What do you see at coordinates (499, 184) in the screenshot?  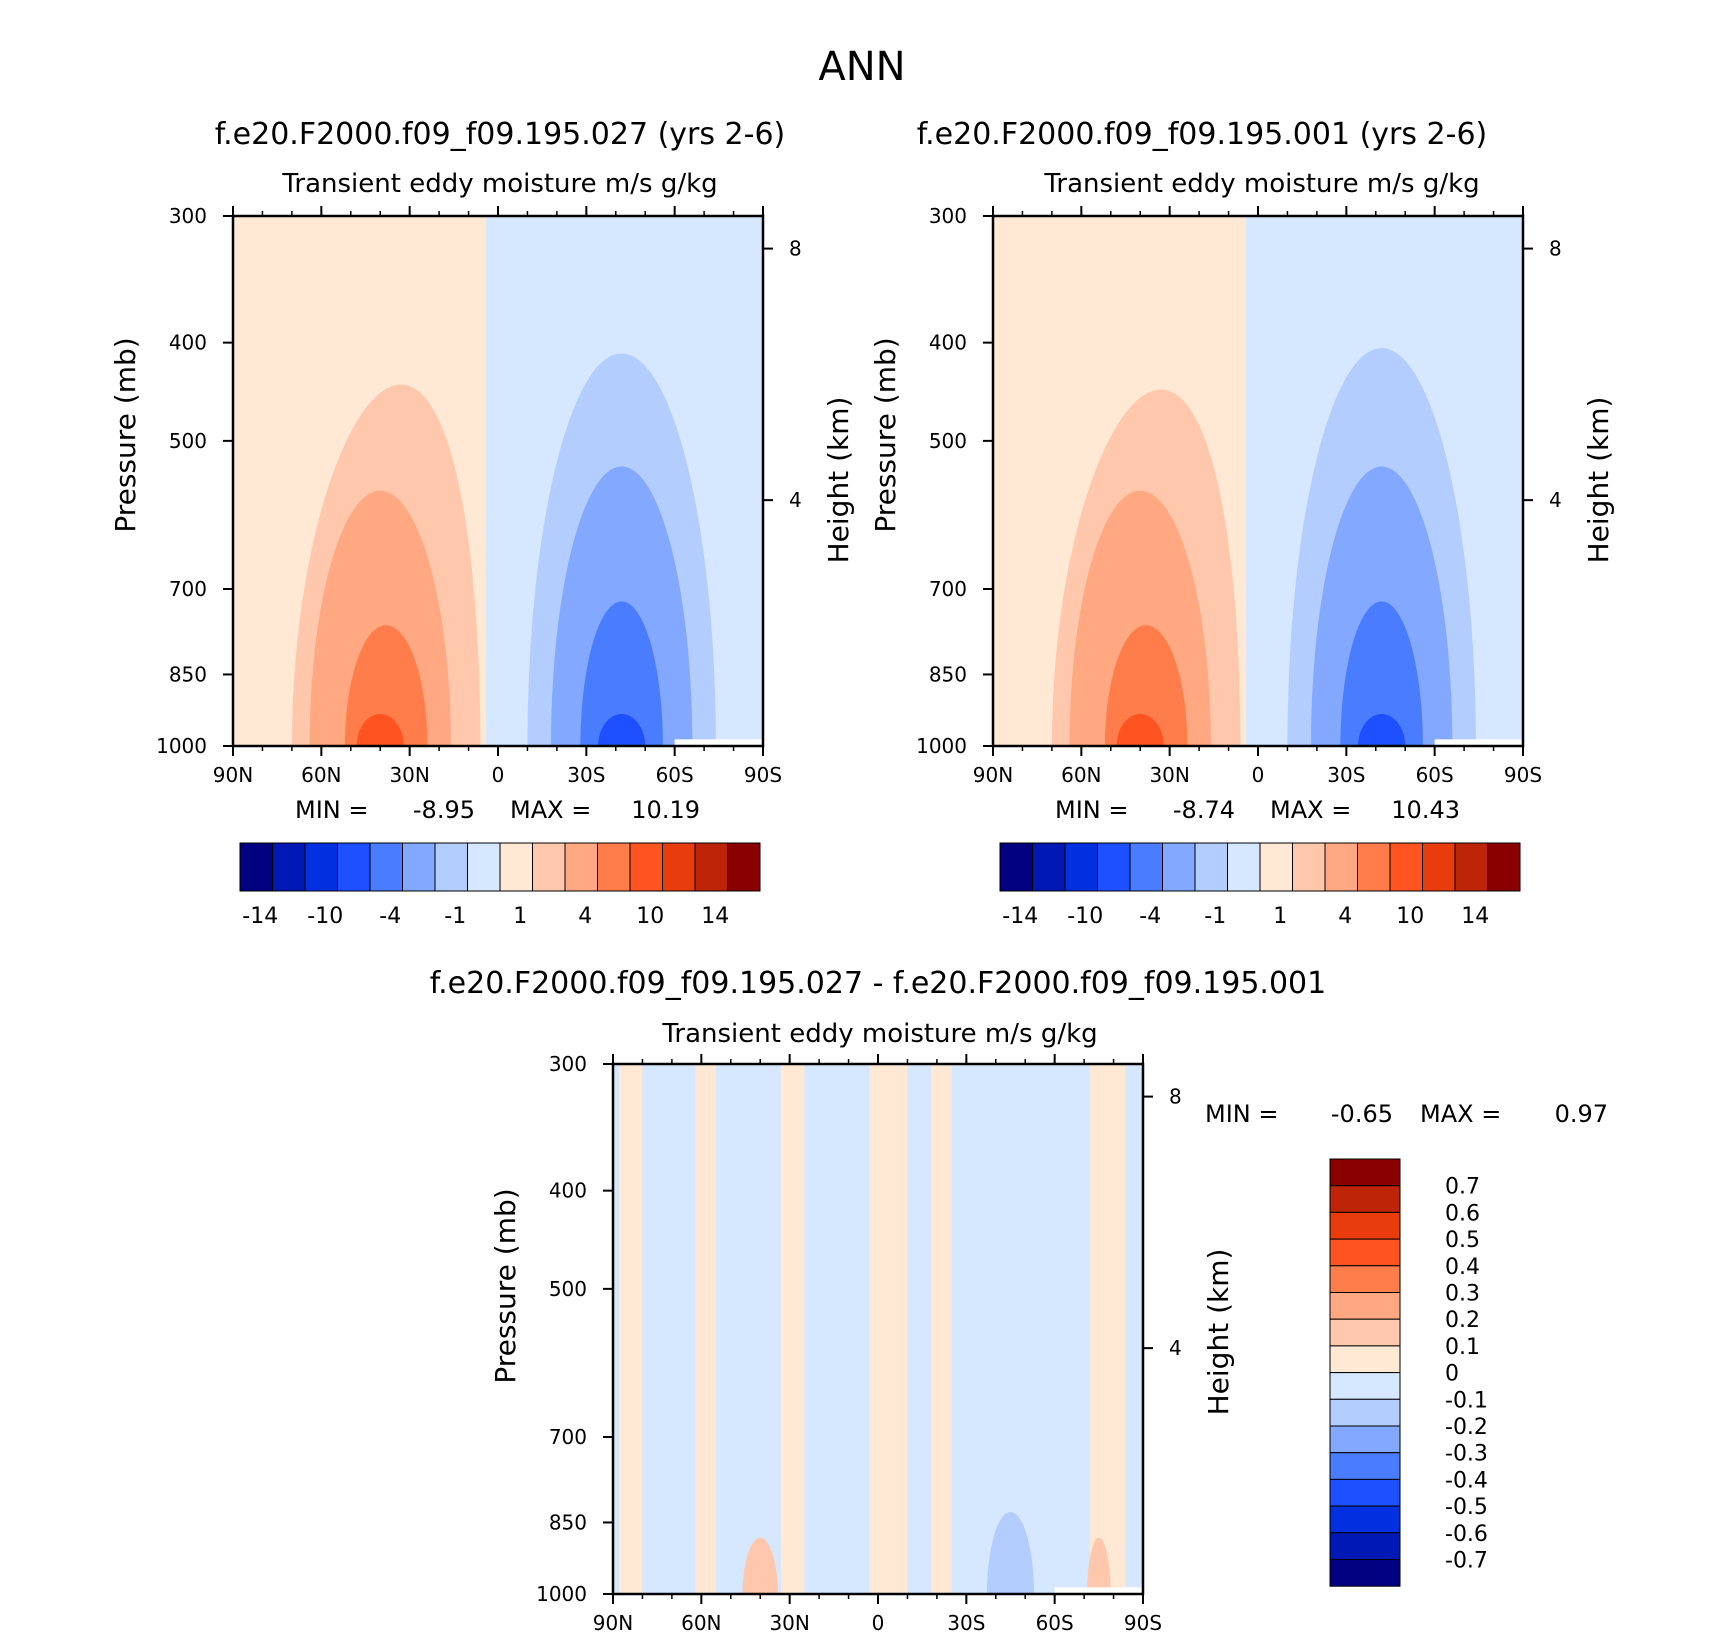 I see `panel-1-subtitle: Transient eddy moisture m/s g/kg` at bounding box center [499, 184].